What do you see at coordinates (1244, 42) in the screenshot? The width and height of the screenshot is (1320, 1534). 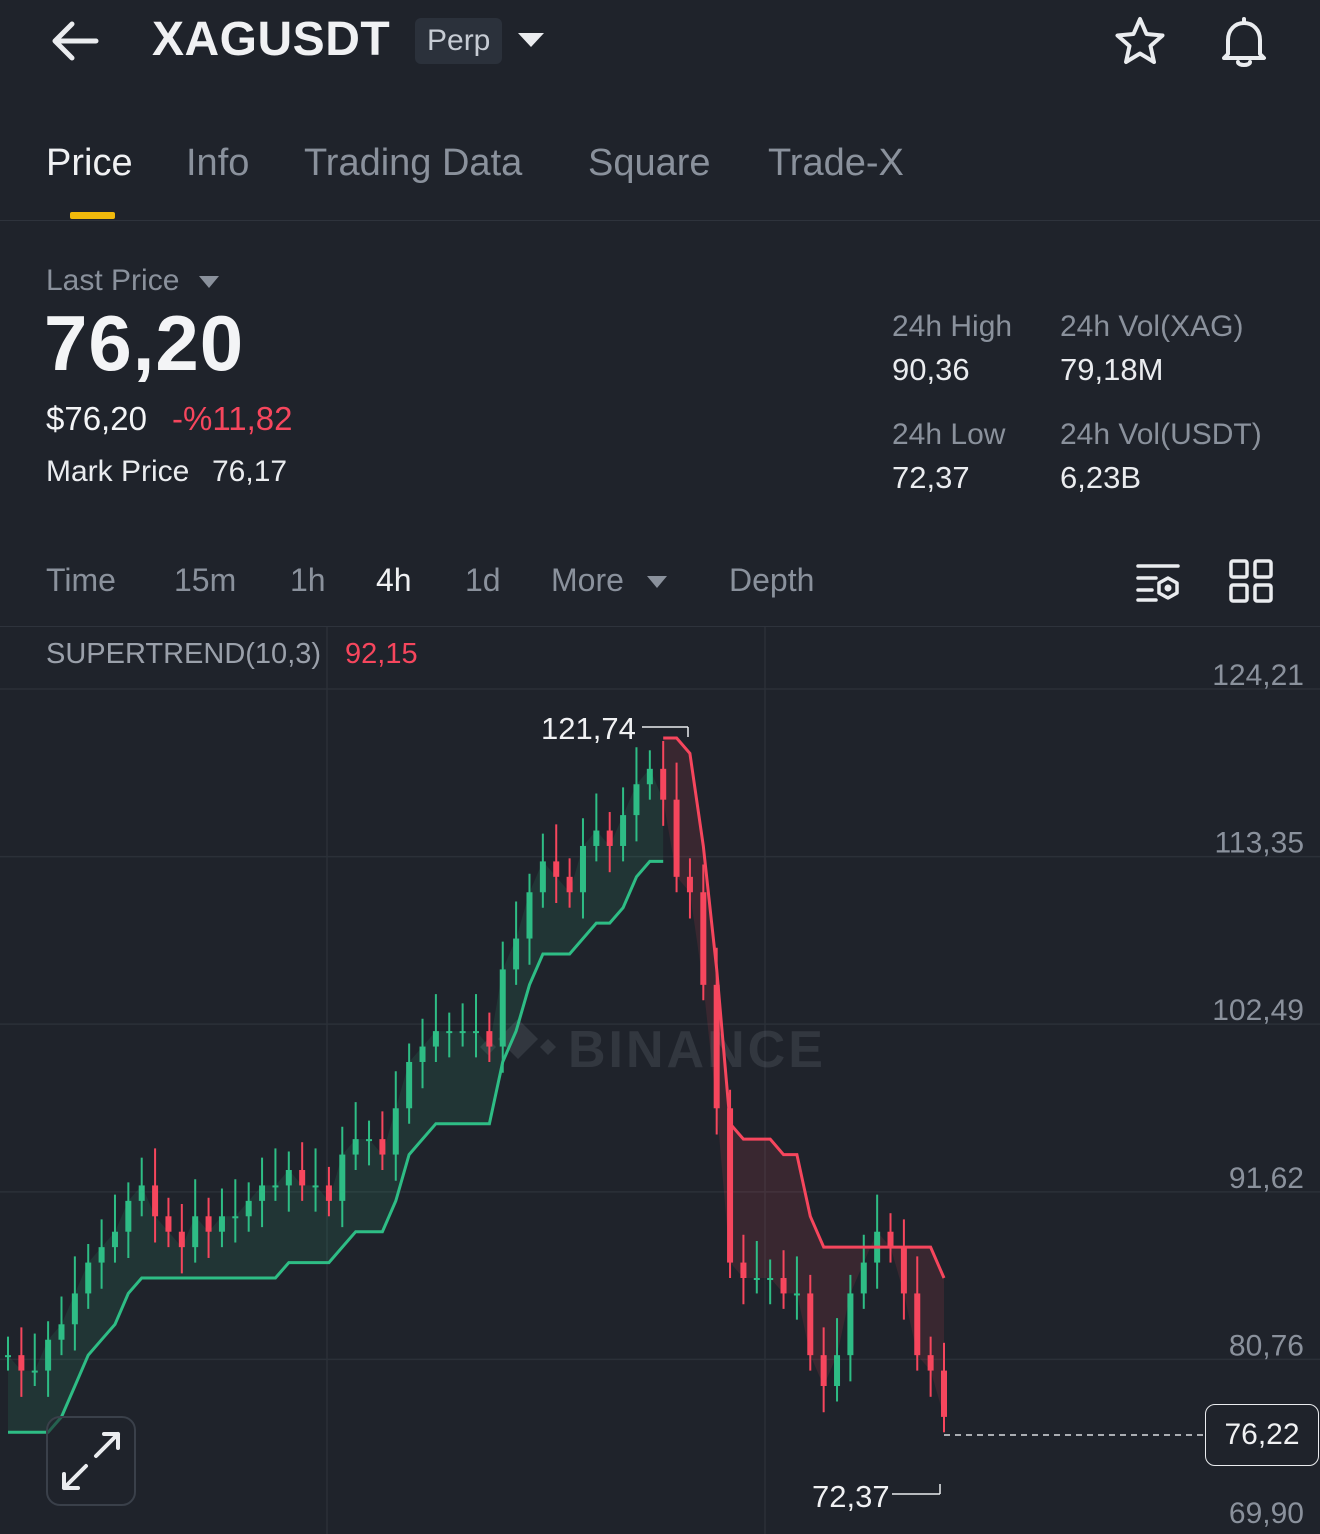 I see `bell-icon` at bounding box center [1244, 42].